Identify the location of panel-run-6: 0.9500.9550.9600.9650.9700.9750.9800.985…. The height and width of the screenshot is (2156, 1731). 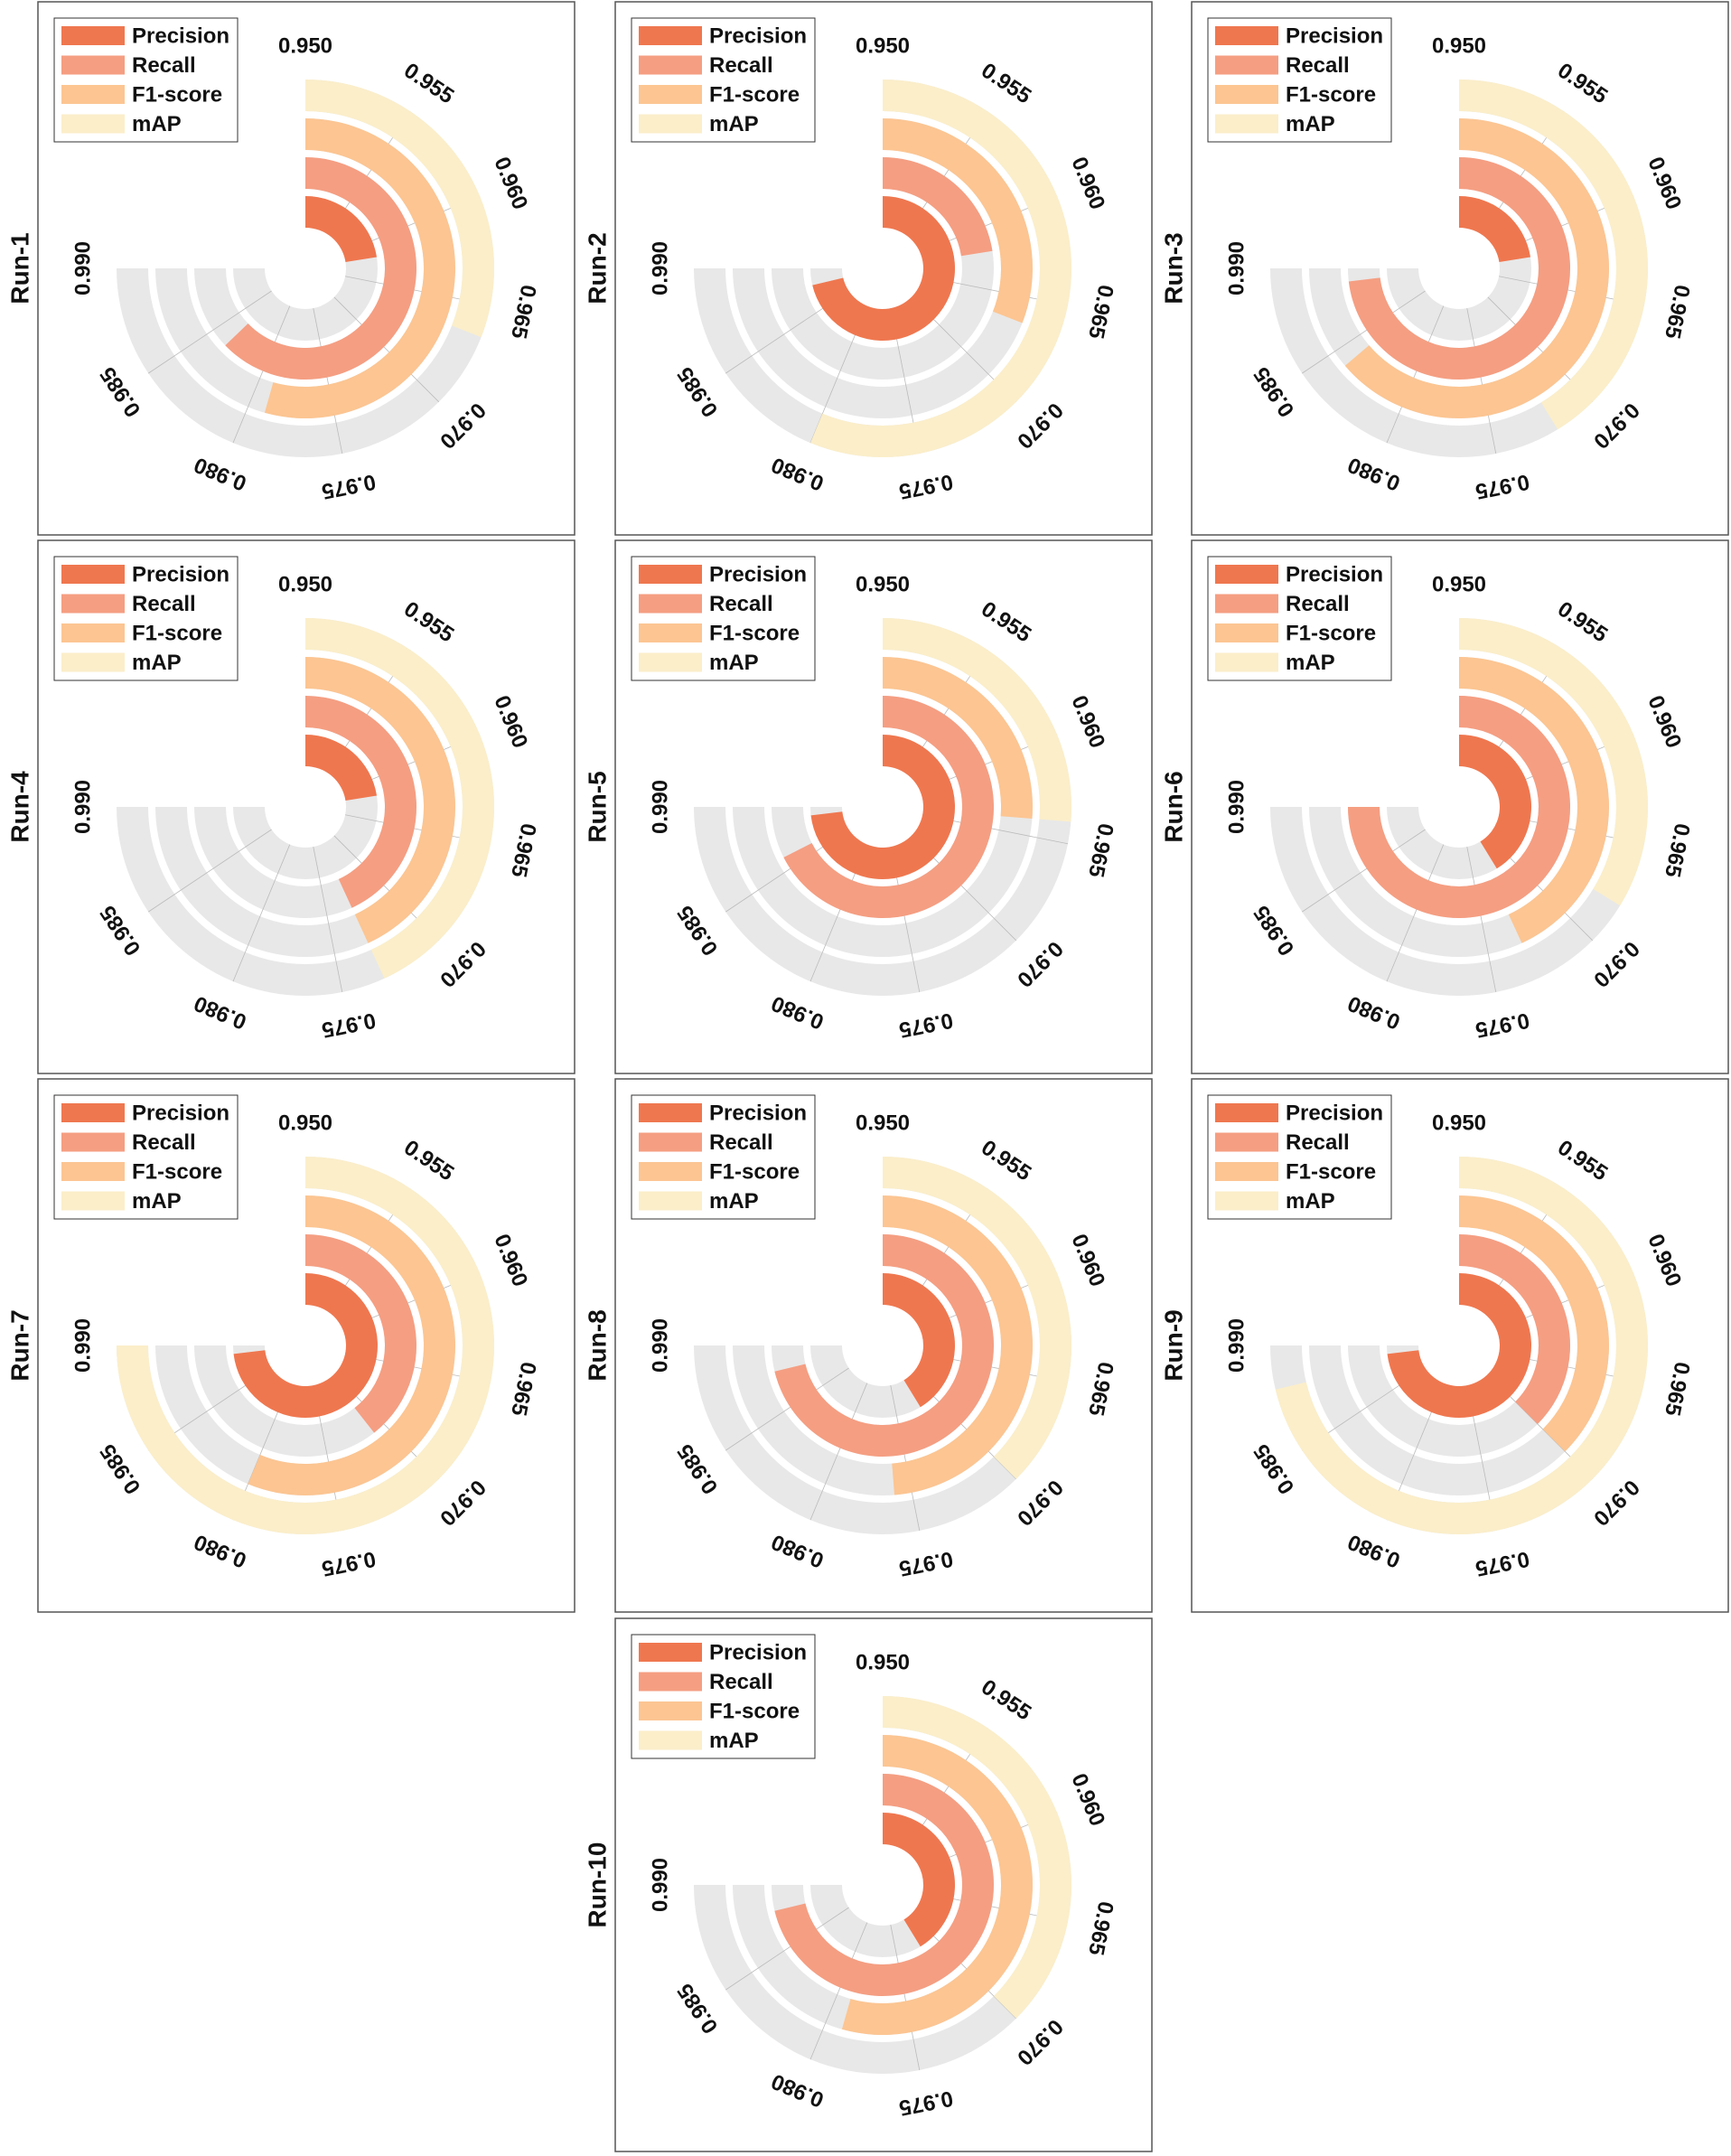
(1444, 806).